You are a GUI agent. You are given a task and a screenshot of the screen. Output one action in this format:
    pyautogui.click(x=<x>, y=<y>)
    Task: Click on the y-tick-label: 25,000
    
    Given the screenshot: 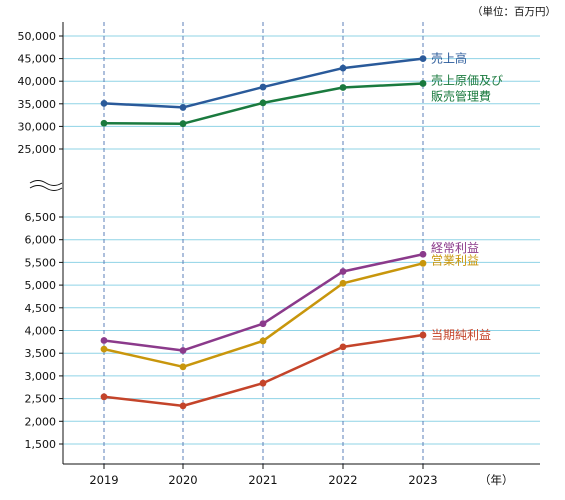 What is the action you would take?
    pyautogui.click(x=37, y=149)
    